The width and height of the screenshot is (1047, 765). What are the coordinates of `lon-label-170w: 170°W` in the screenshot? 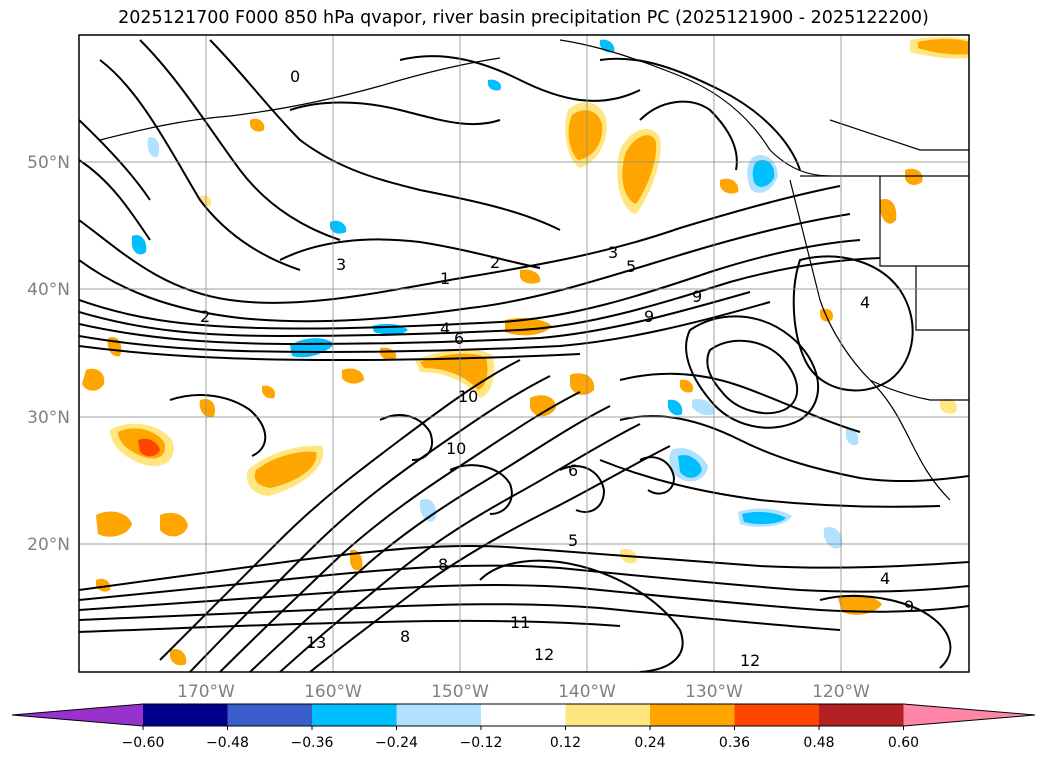 It's located at (206, 692).